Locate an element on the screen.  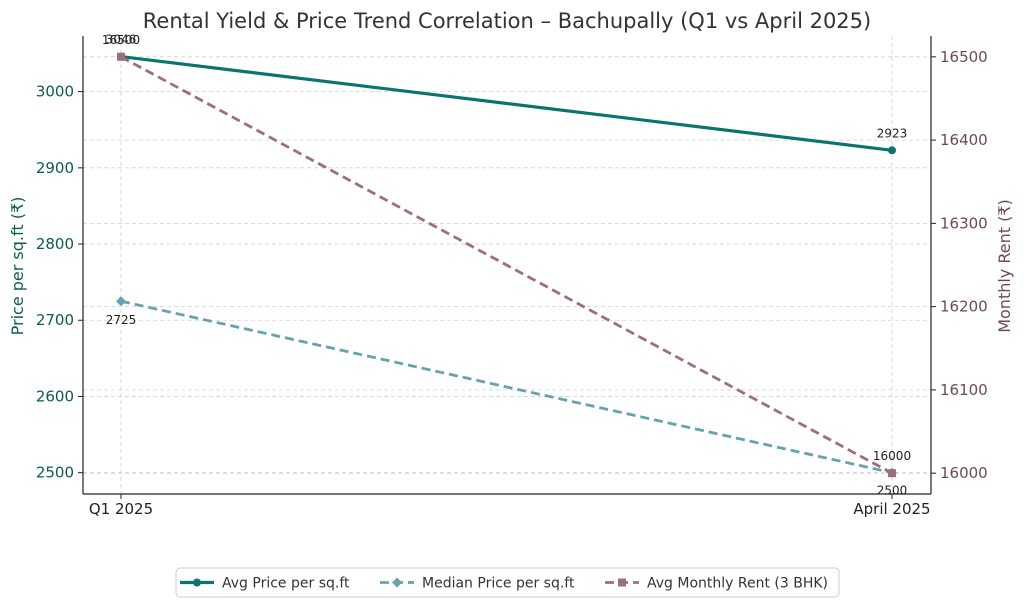
series-2-data-label-0: 16500 is located at coordinates (121, 40).